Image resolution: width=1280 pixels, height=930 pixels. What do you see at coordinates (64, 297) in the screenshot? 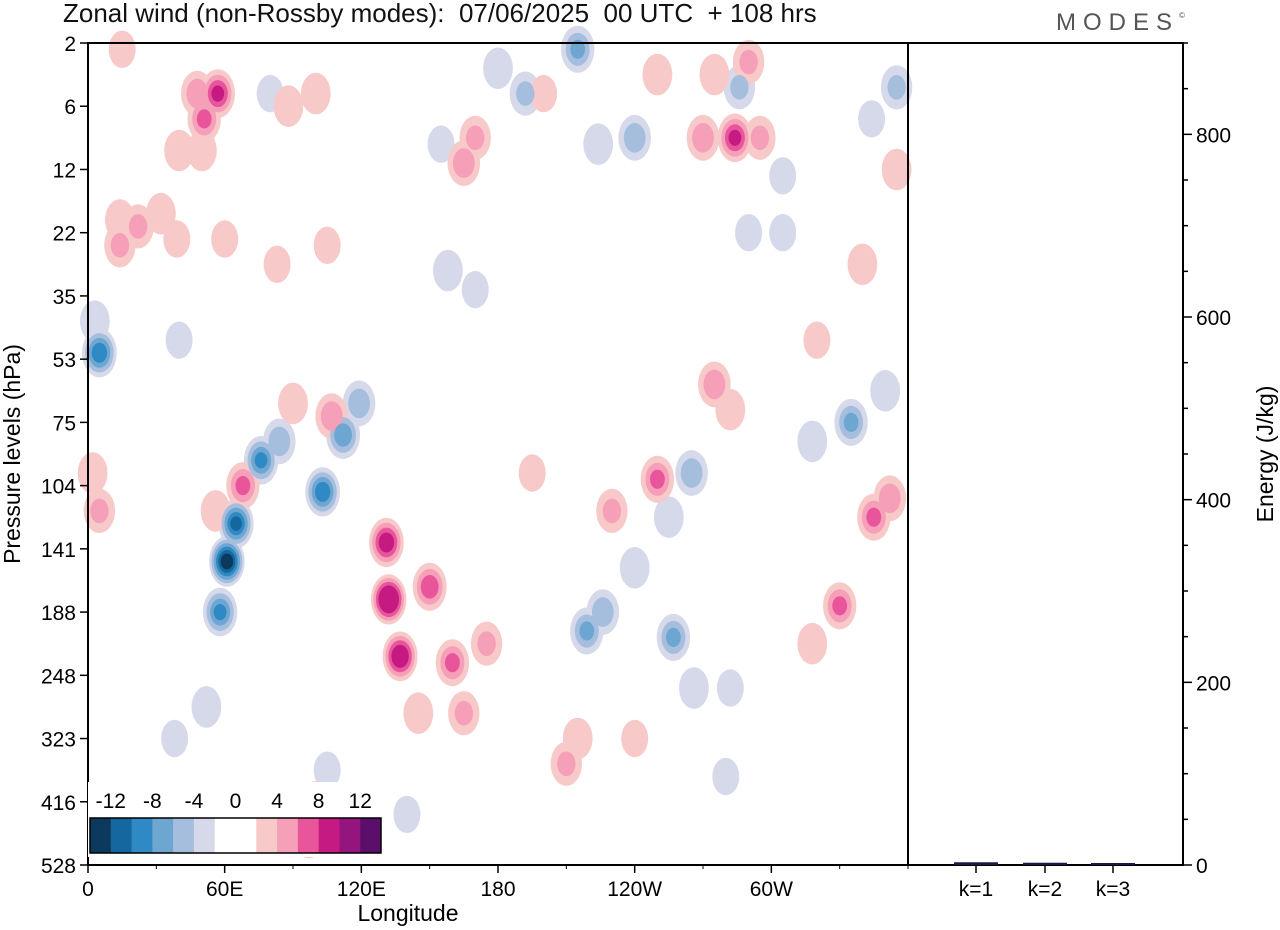
I see `y-tick-label: 35` at bounding box center [64, 297].